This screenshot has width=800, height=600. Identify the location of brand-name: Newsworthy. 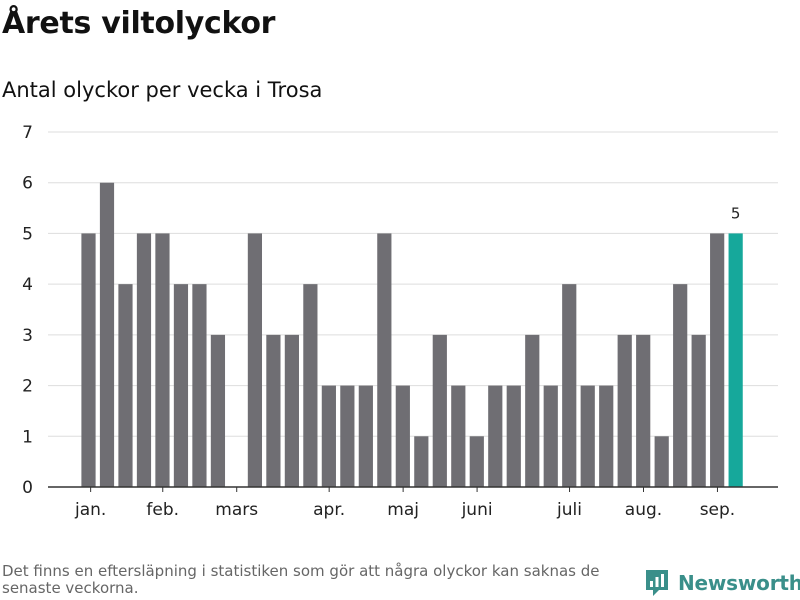
(739, 583).